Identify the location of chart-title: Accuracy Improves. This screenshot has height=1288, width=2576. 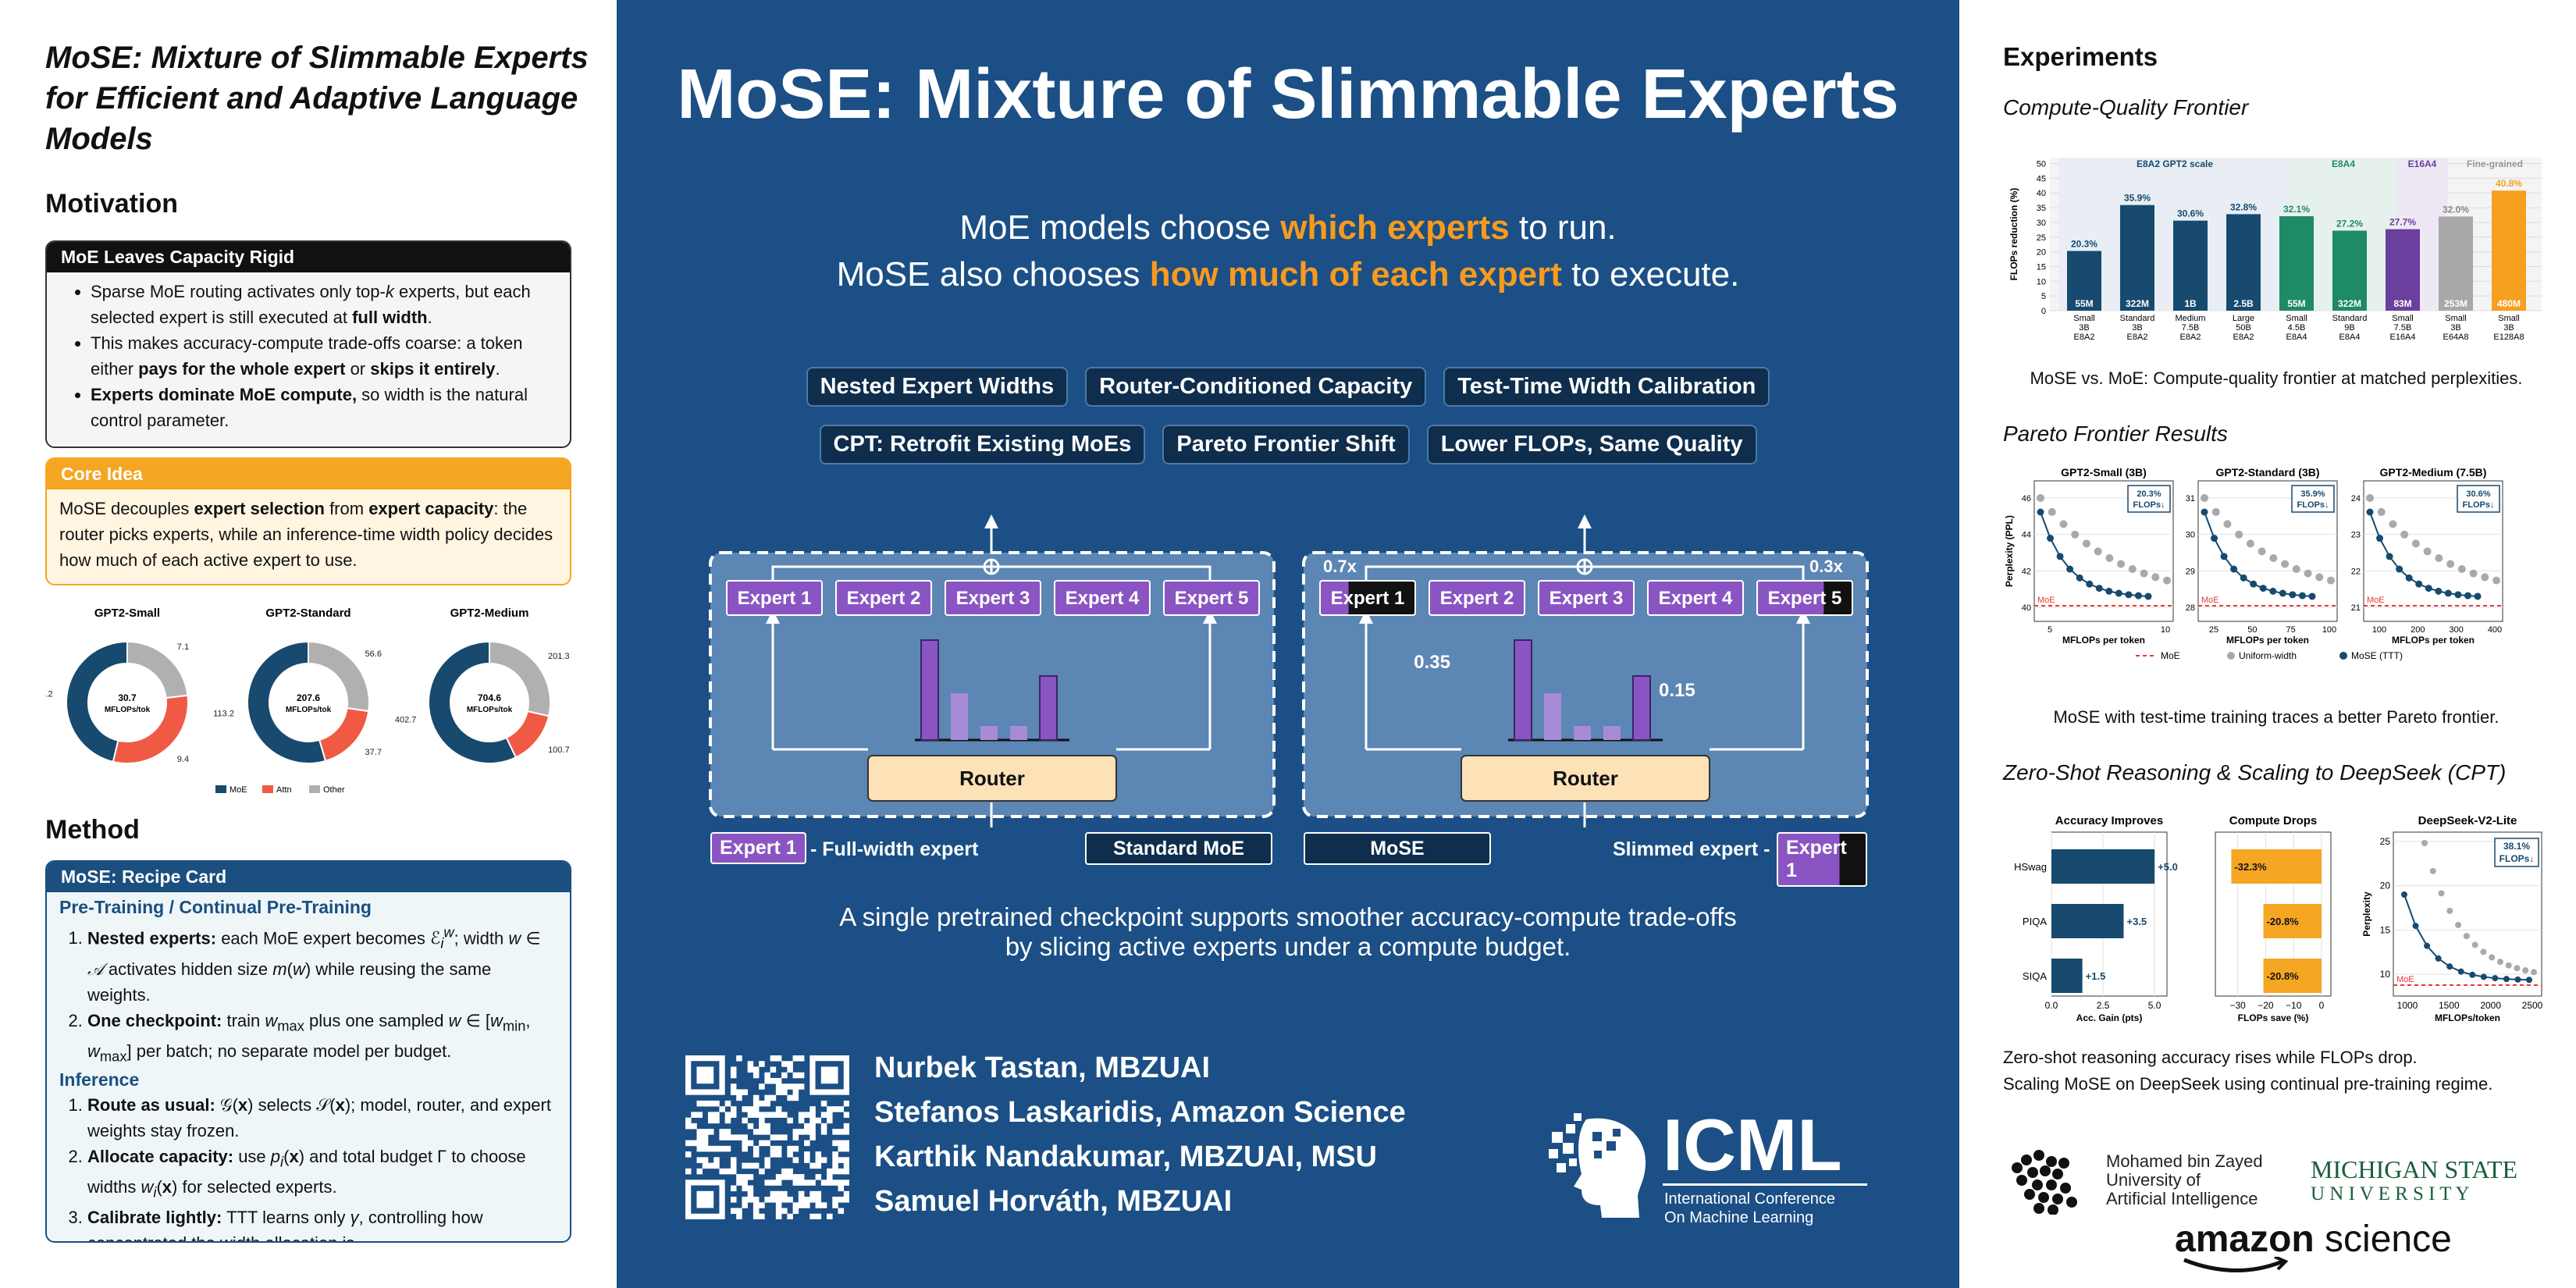
(2109, 820).